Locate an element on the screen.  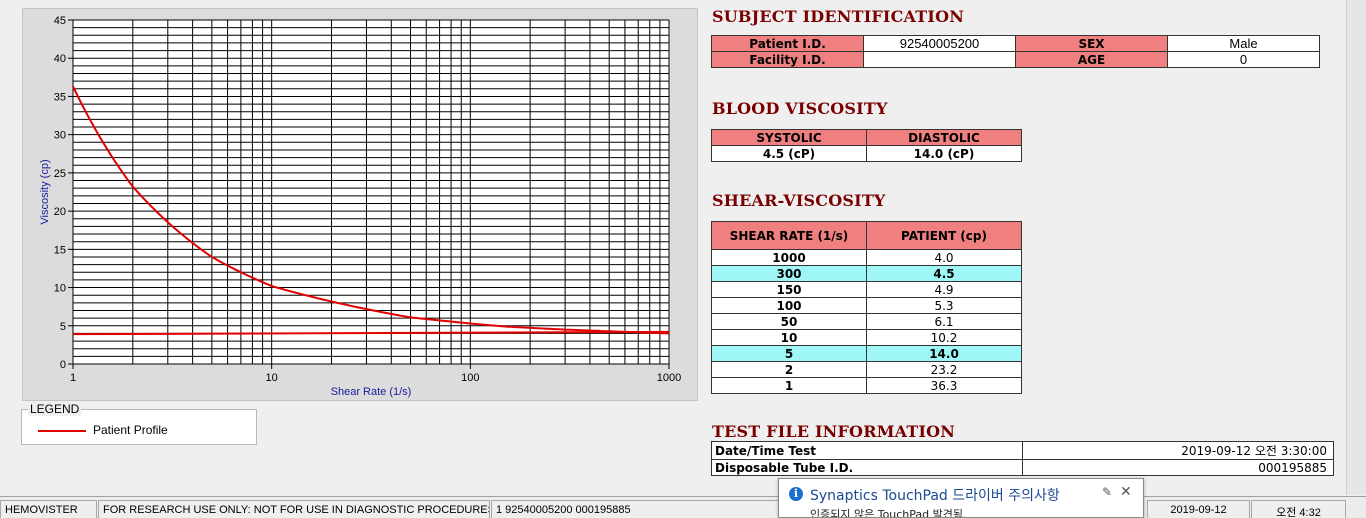
shear-rate-cell: 2 is located at coordinates (789, 369).